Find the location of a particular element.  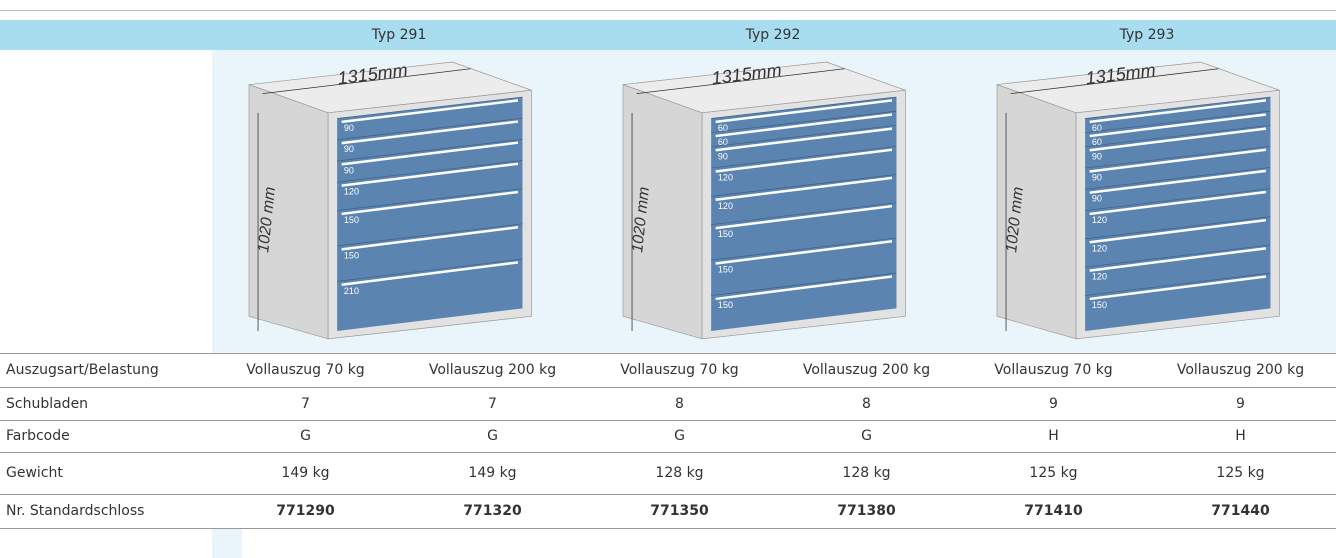

row-cell: 8 is located at coordinates (866, 403).